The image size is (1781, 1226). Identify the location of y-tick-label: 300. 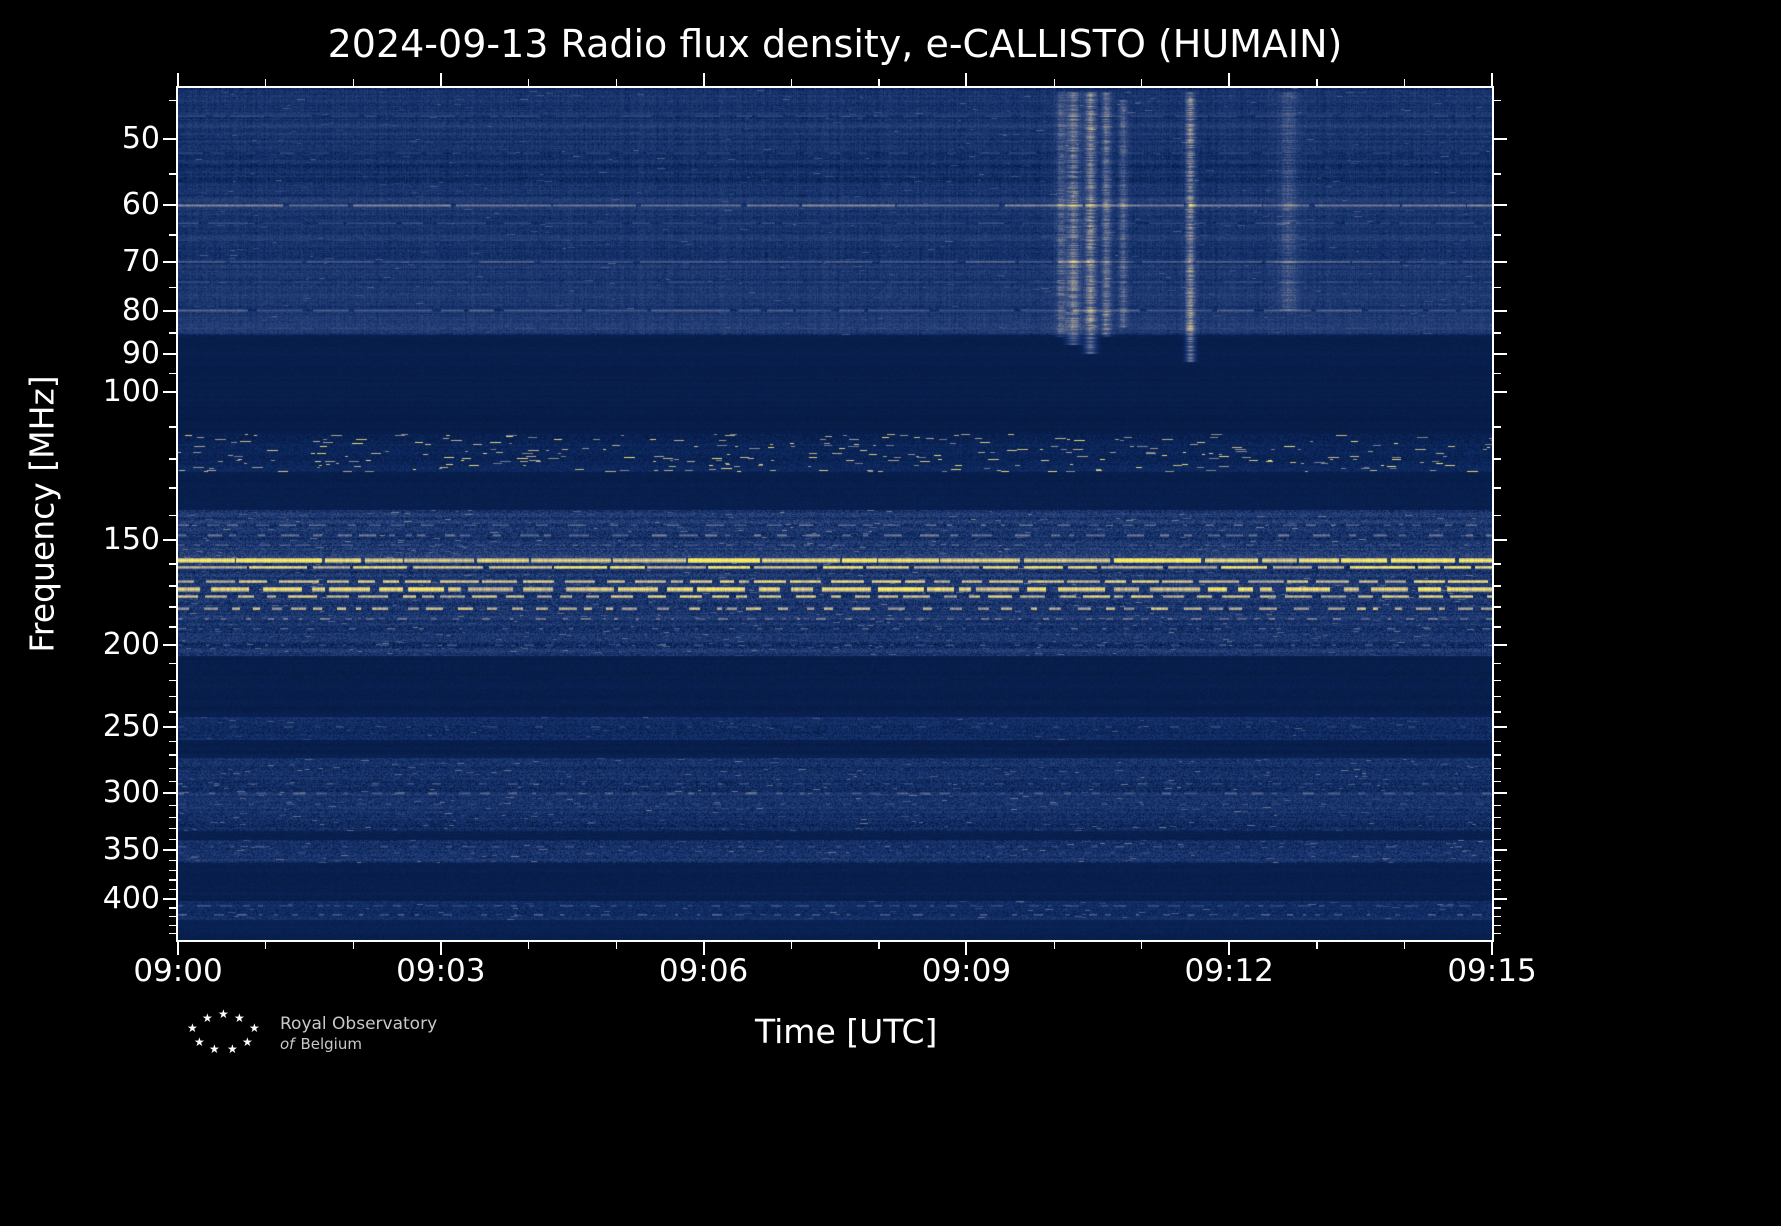
(131, 793).